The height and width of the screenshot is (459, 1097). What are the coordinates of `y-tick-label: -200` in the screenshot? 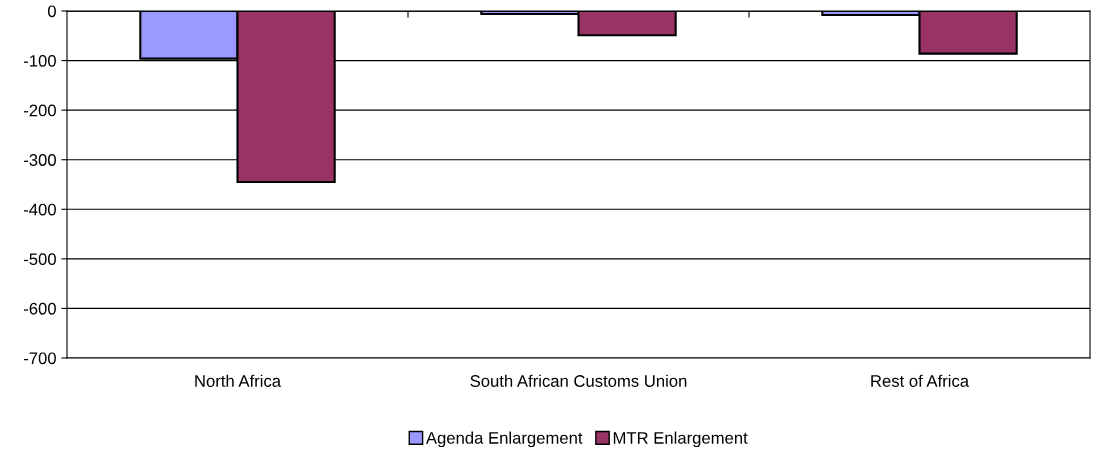 It's located at (39, 110).